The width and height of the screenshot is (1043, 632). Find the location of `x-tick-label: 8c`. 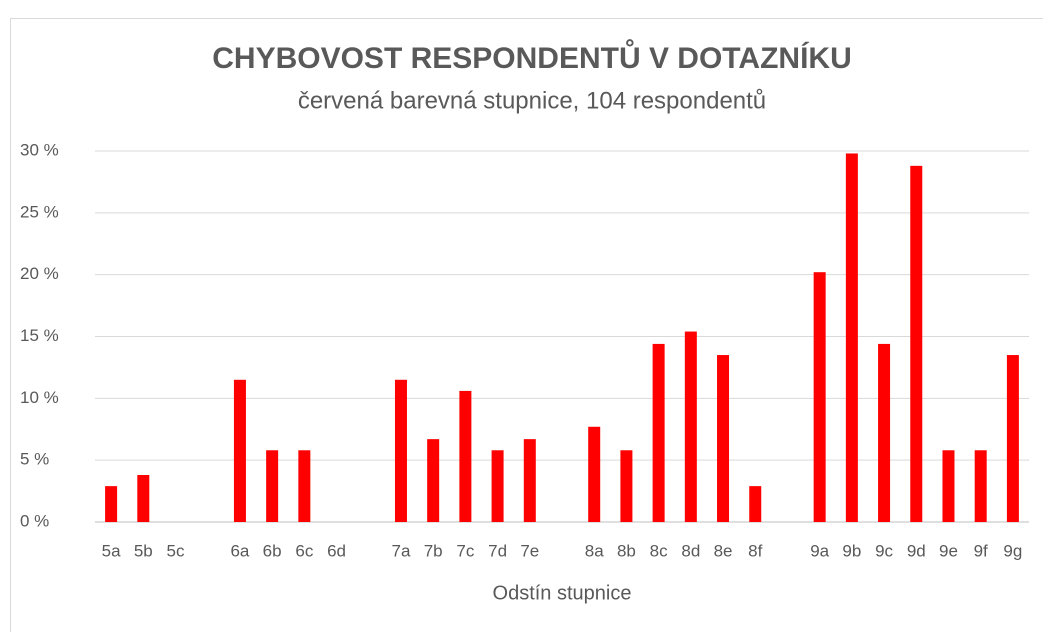

x-tick-label: 8c is located at coordinates (659, 550).